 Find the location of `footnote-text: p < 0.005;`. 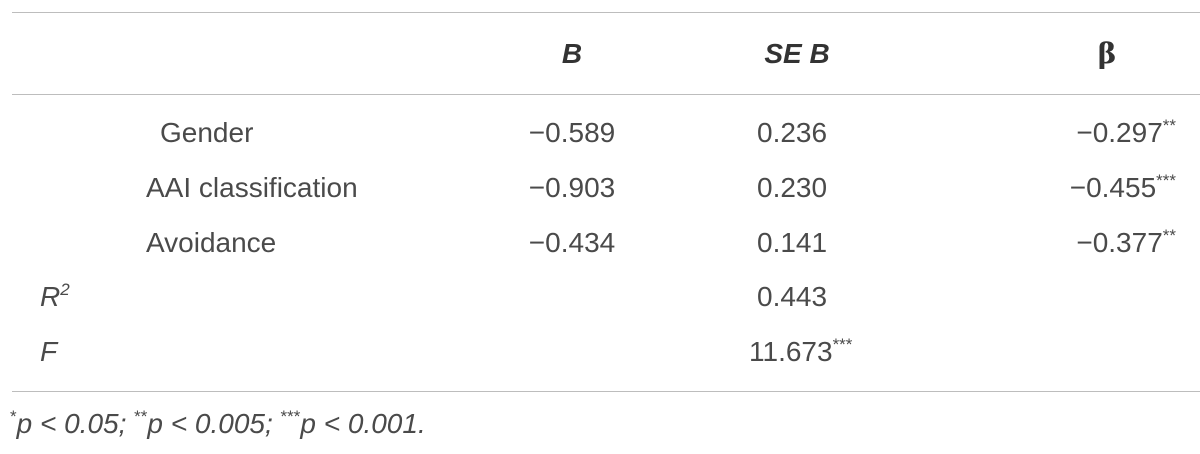

footnote-text: p < 0.005; is located at coordinates (210, 423).